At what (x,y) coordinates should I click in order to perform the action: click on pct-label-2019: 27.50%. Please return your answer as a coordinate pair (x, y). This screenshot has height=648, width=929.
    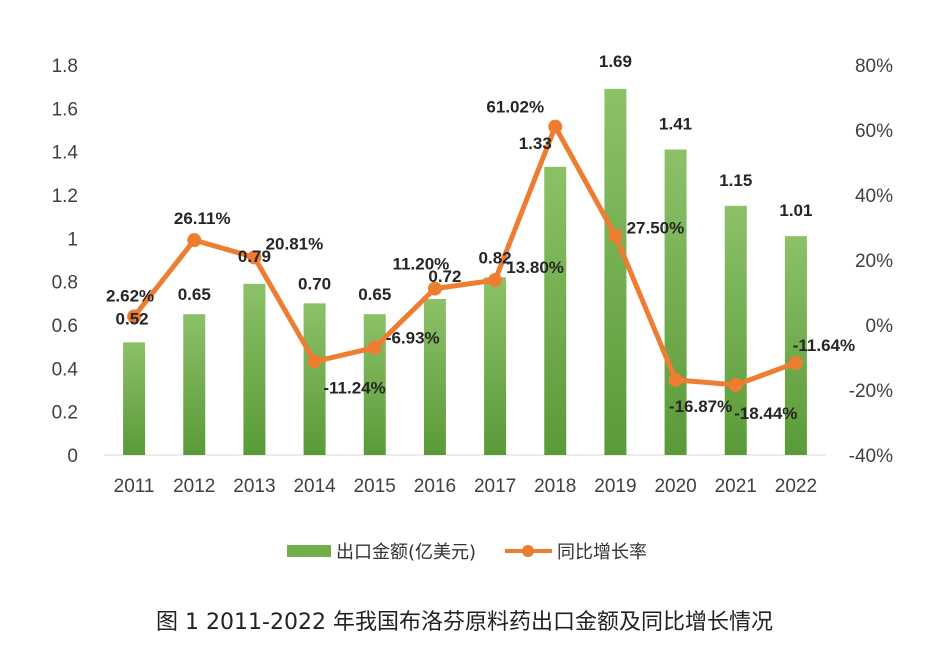
    Looking at the image, I should click on (656, 228).